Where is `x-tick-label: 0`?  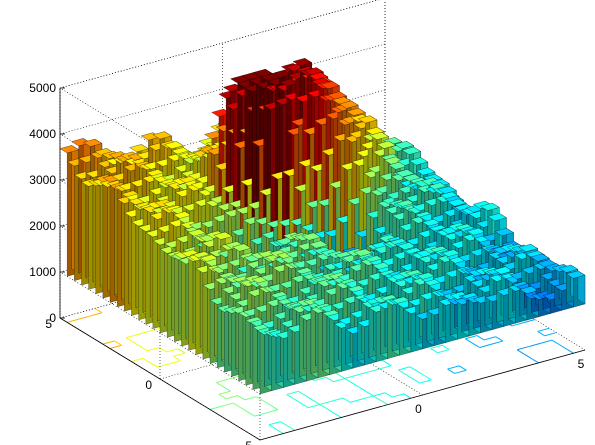 x-tick-label: 0 is located at coordinates (418, 409).